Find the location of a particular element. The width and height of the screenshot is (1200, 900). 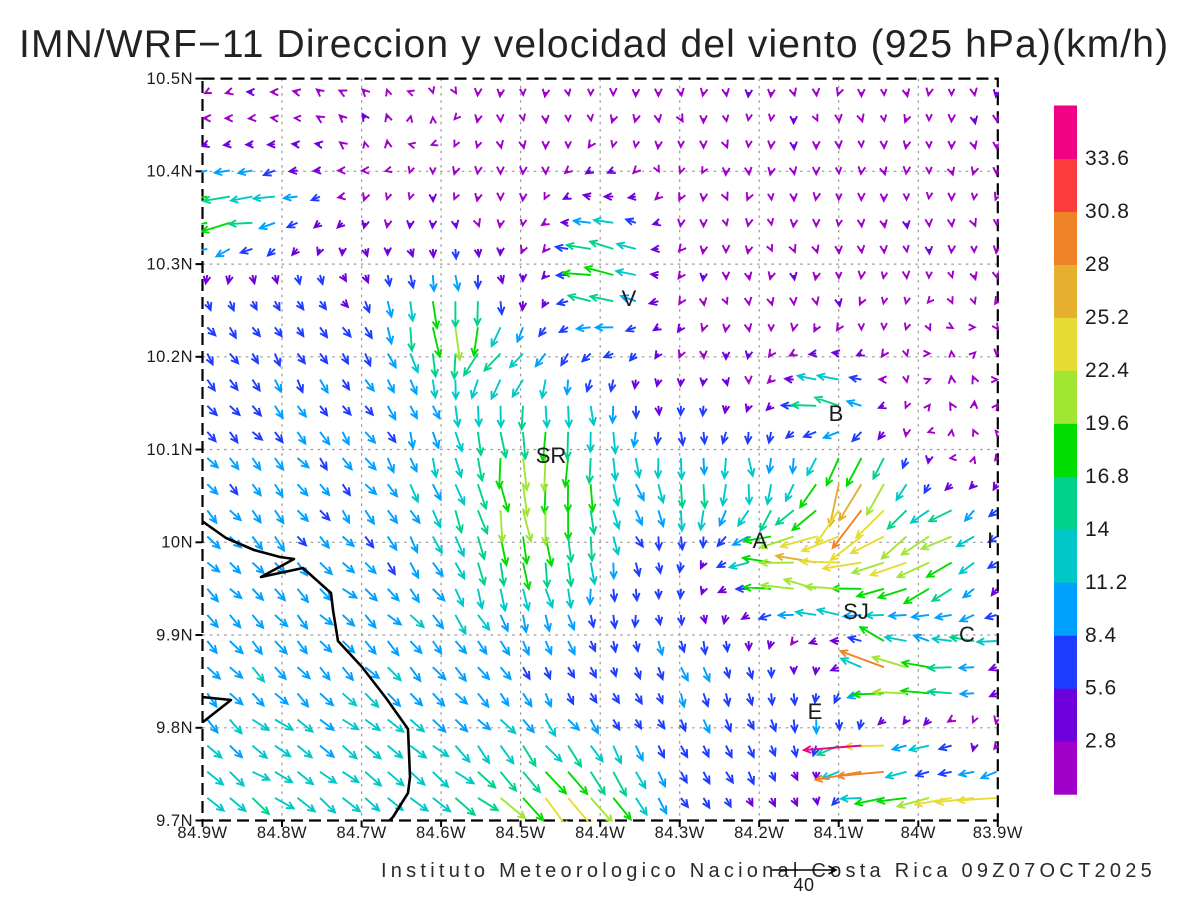

svg-text: 14 is located at coordinates (1097, 529).